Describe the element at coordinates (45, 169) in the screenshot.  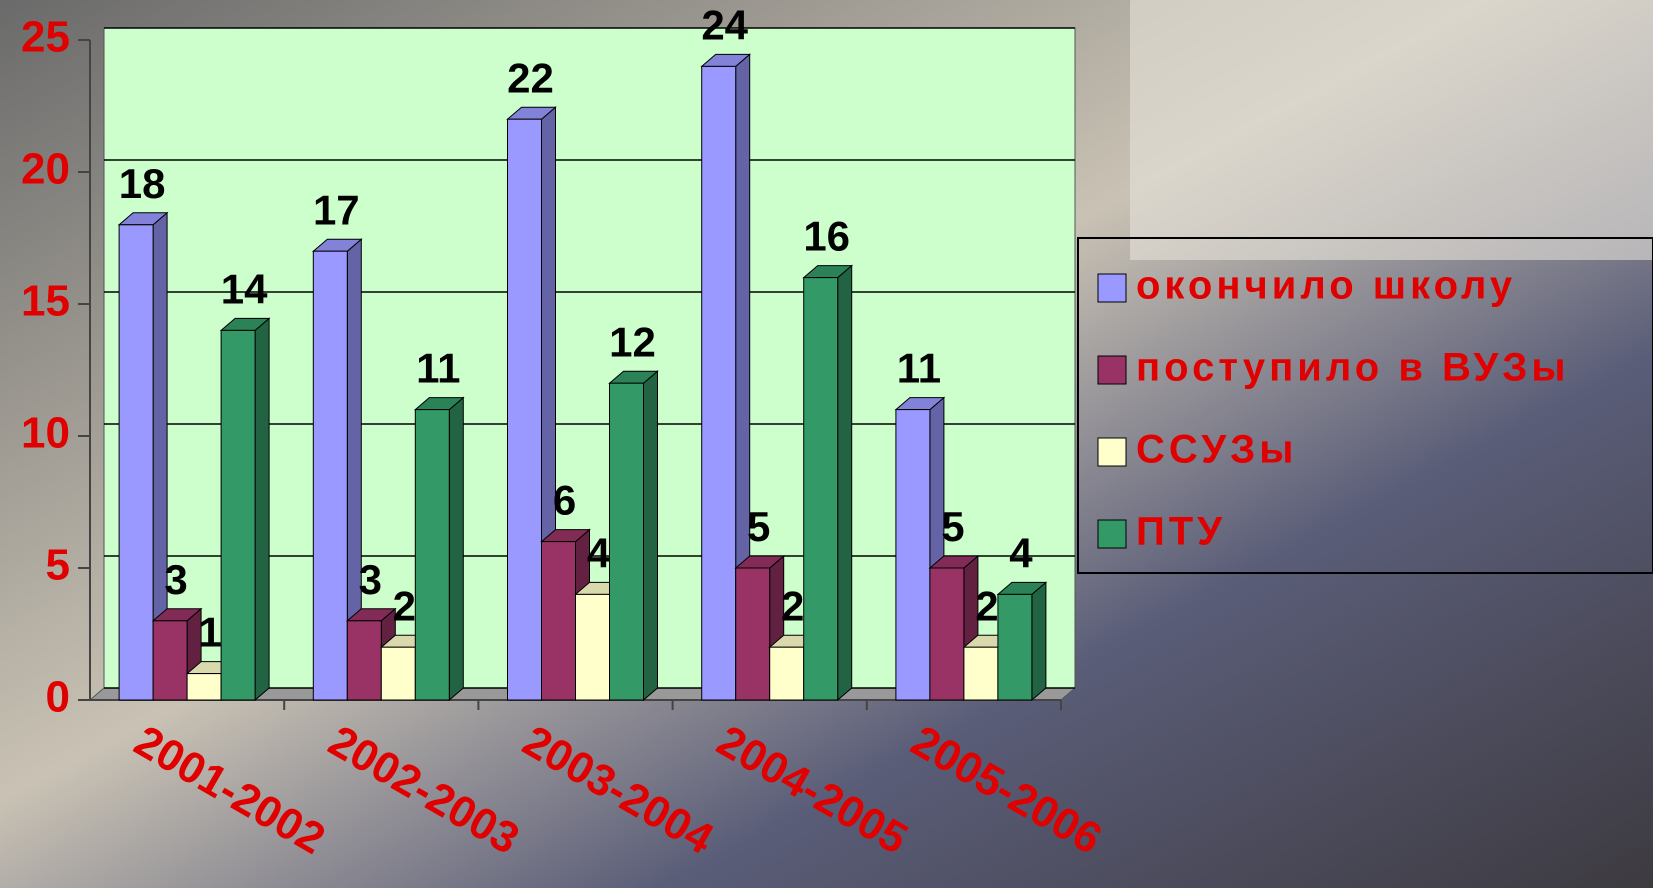
I see `y-tick-label: 20` at that location.